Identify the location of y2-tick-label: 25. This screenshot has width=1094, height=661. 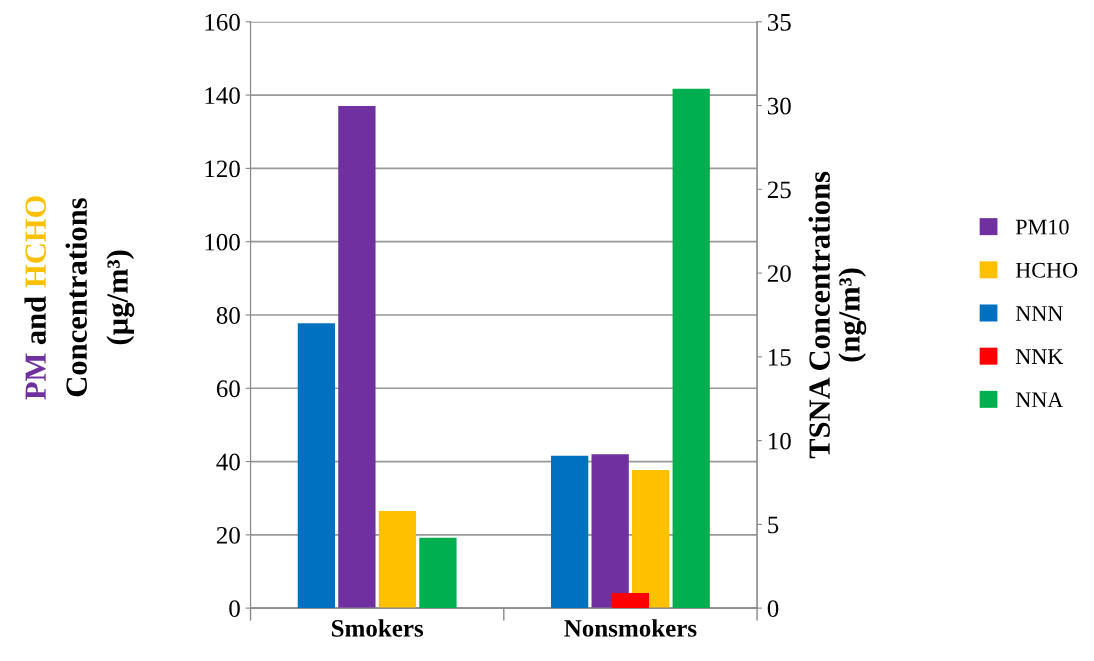
(779, 190).